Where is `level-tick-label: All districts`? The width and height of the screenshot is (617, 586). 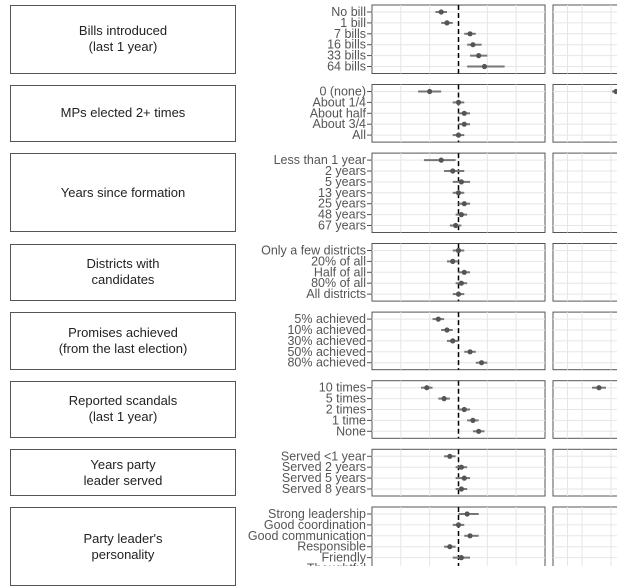 level-tick-label: All districts is located at coordinates (336, 294).